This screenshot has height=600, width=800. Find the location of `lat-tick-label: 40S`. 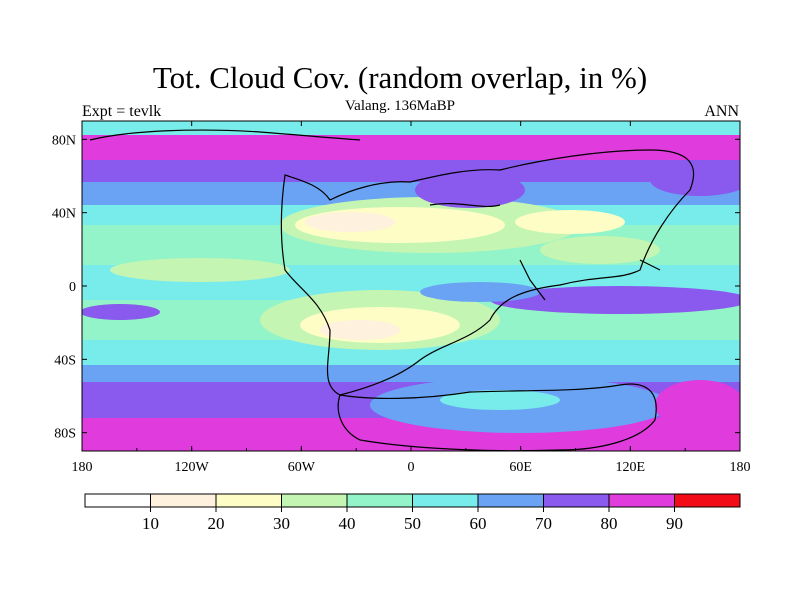

lat-tick-label: 40S is located at coordinates (65, 360).